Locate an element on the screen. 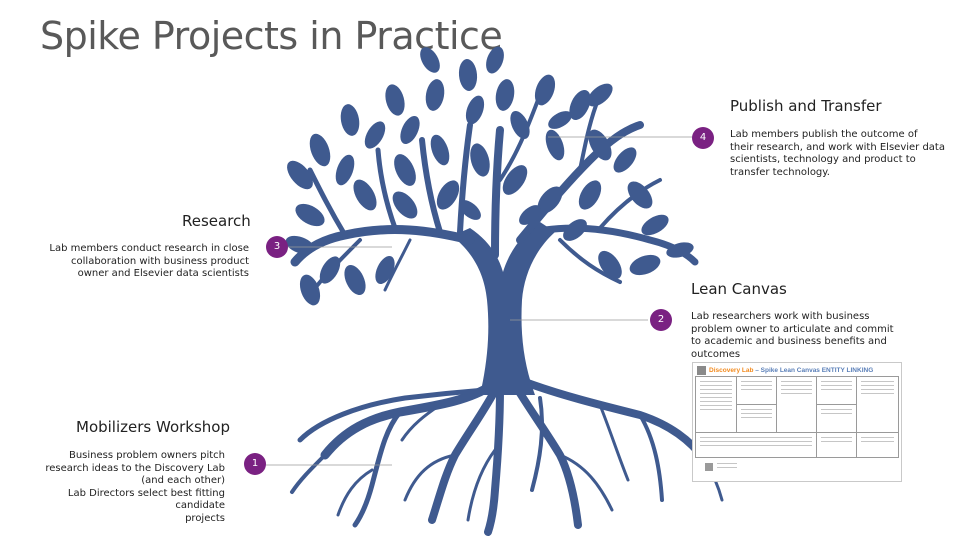 The image size is (960, 540). step-2-line: to academic and business benefits and is located at coordinates (789, 341).